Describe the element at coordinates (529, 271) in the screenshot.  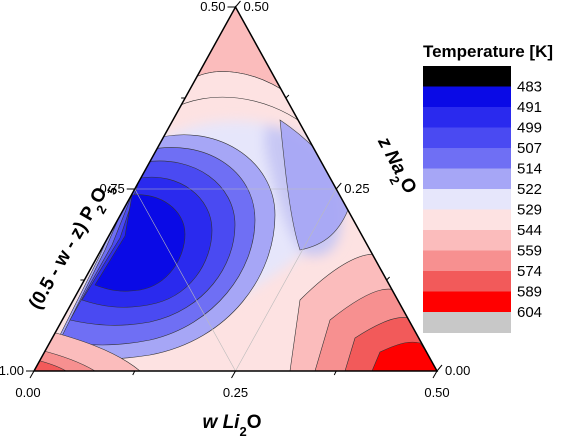
I see `legend-level-label: 574` at that location.